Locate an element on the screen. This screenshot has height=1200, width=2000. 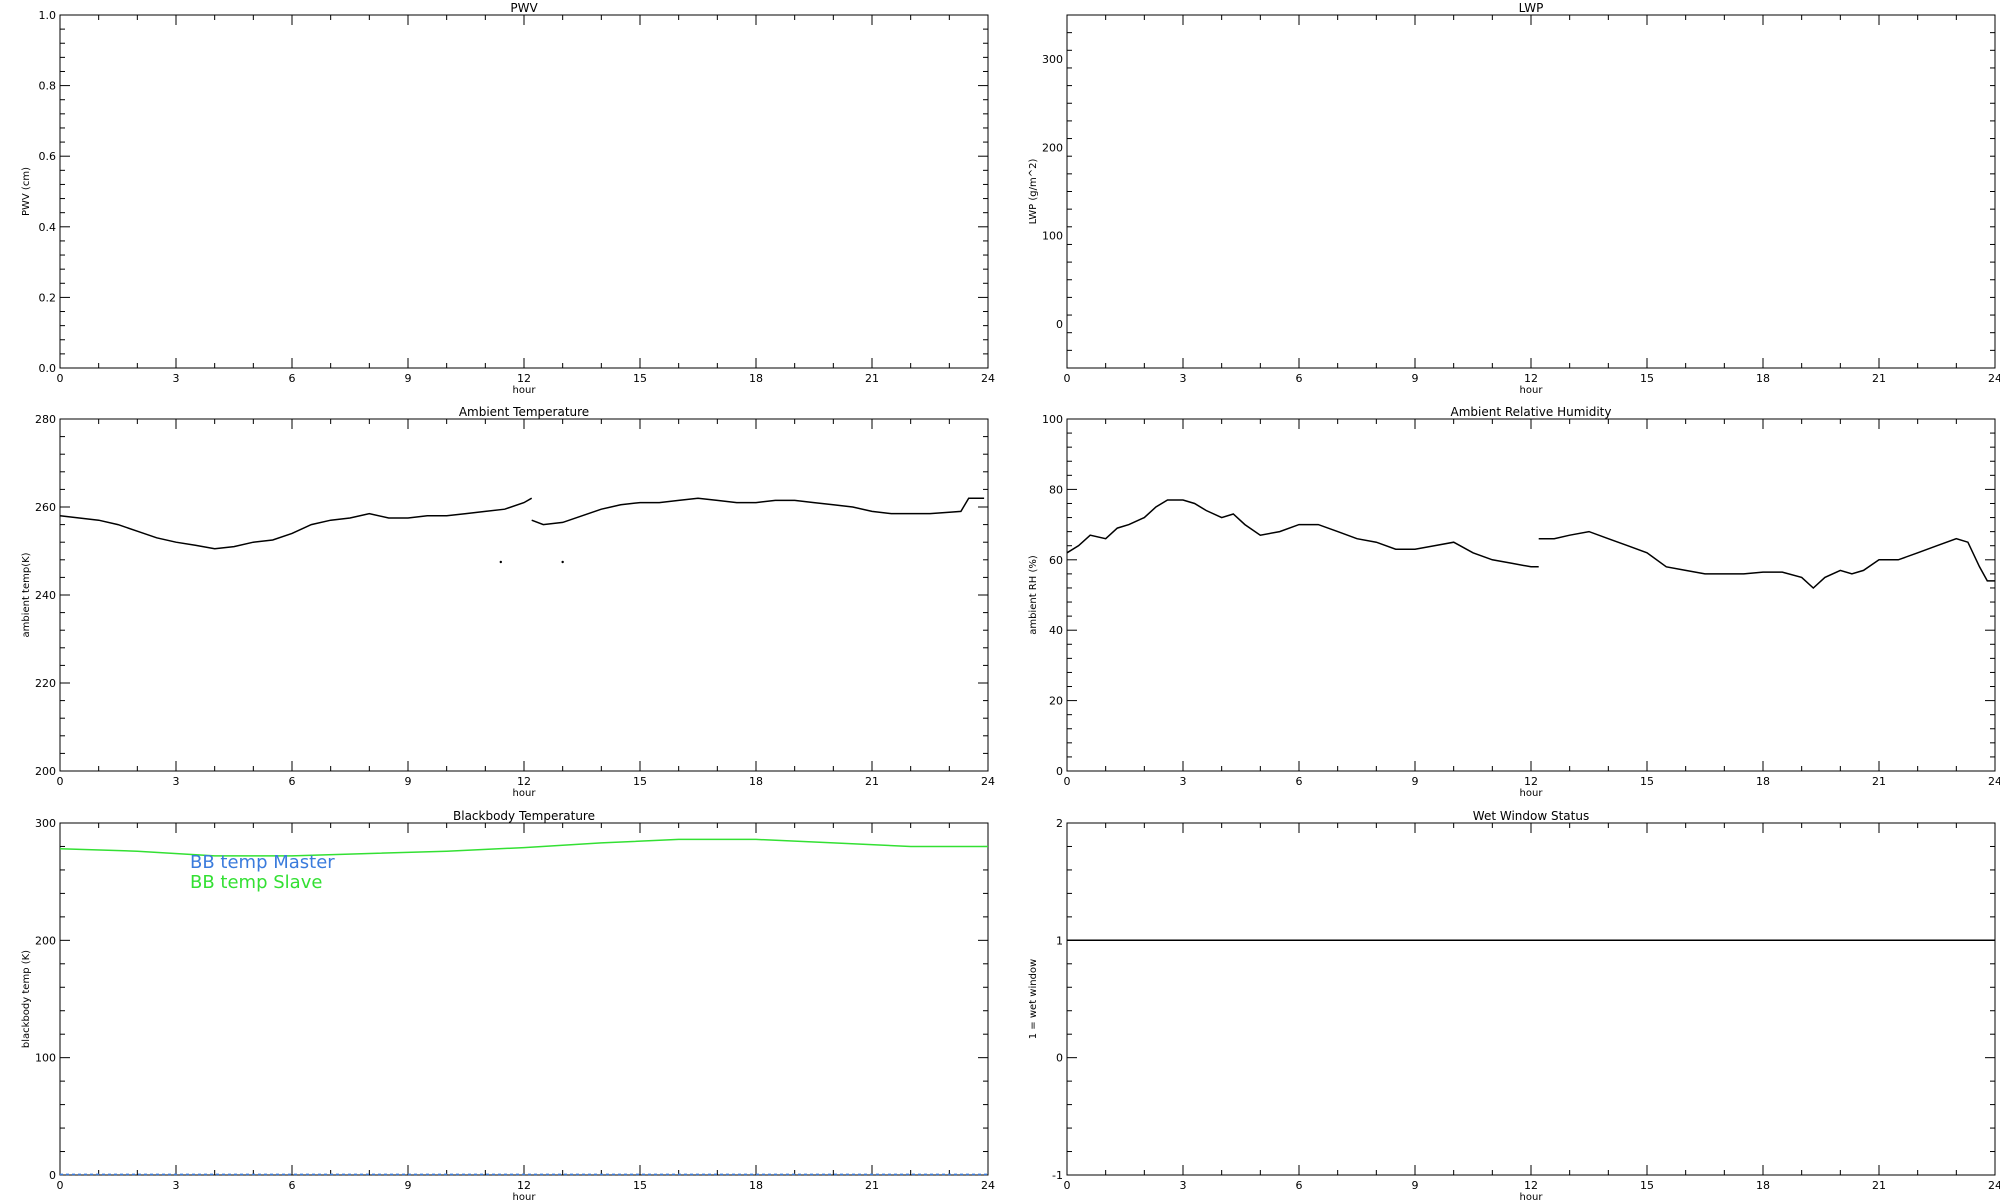
y-tick-label: 220 is located at coordinates (45, 683).